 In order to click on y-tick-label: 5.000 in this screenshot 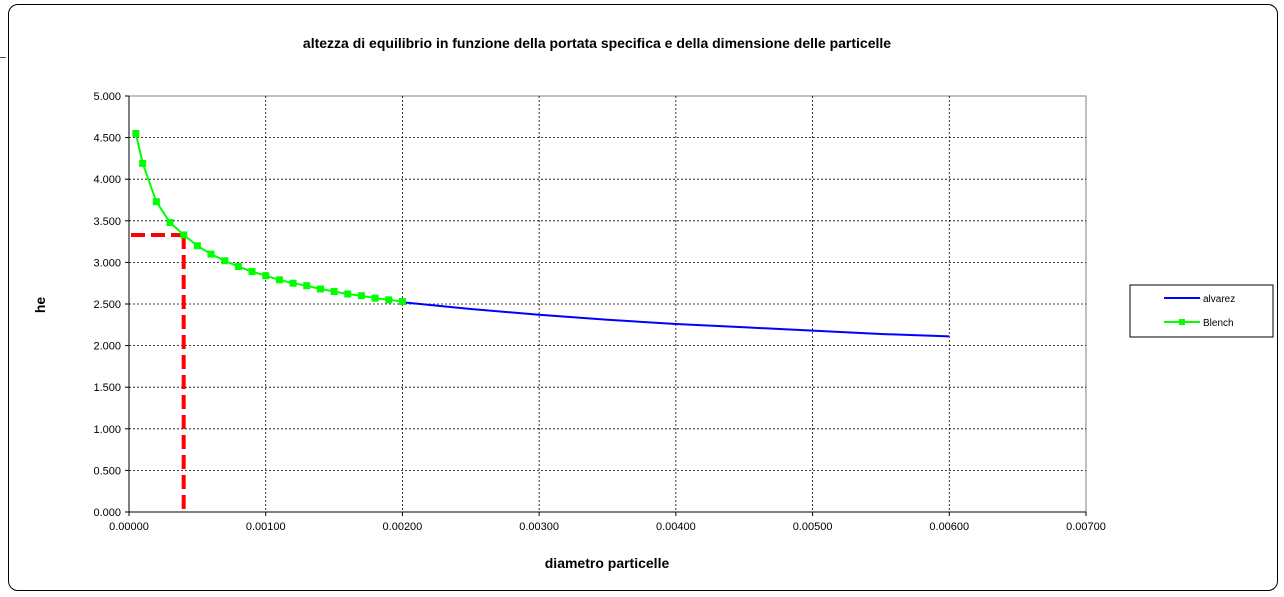, I will do `click(107, 97)`.